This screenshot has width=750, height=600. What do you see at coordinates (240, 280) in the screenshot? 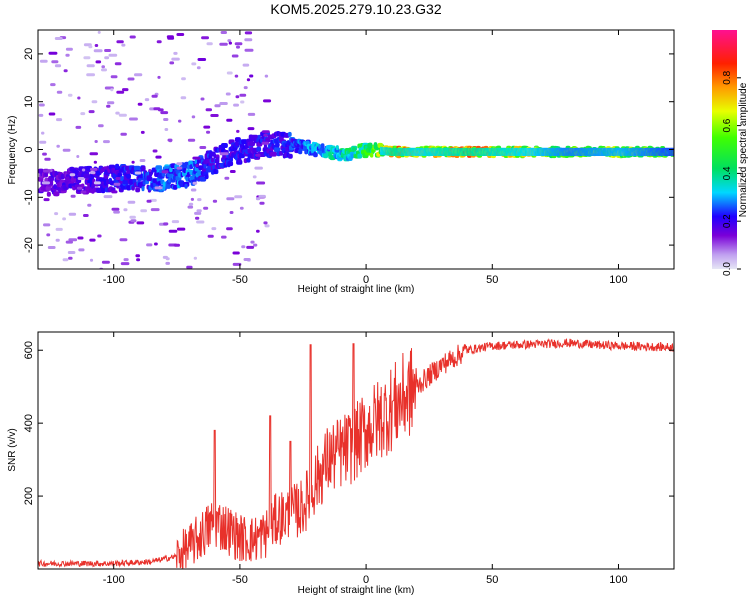
I see `spectrogram-xtick-label: -50` at bounding box center [240, 280].